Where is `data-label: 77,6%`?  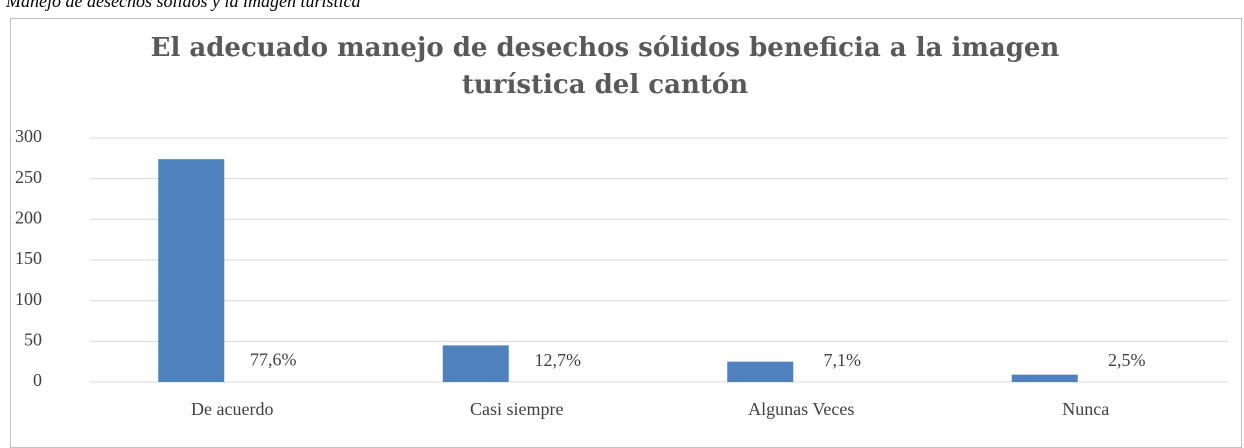 data-label: 77,6% is located at coordinates (273, 359).